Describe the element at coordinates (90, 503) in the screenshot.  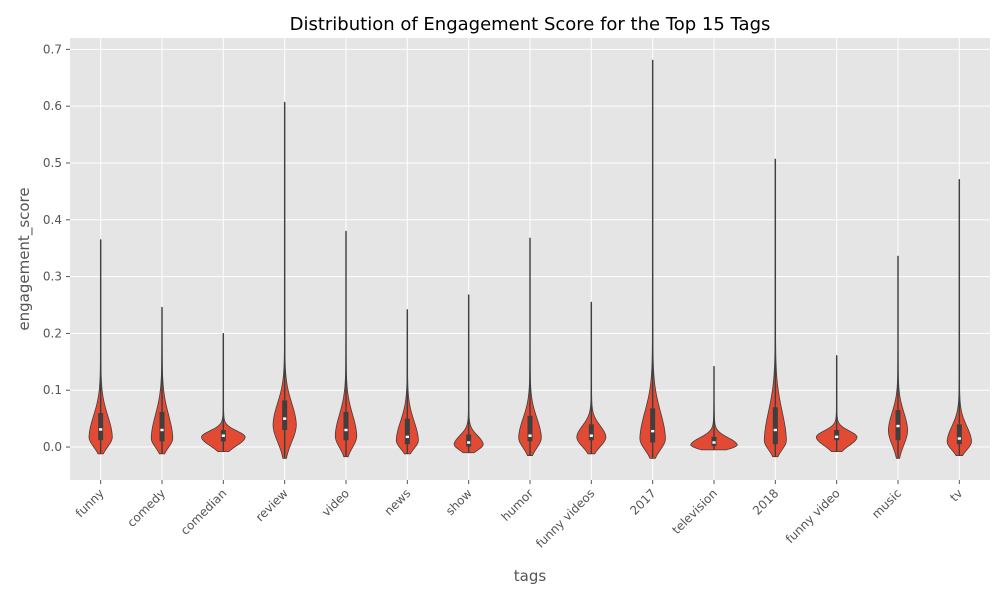
I see `x-tick-label: funny` at that location.